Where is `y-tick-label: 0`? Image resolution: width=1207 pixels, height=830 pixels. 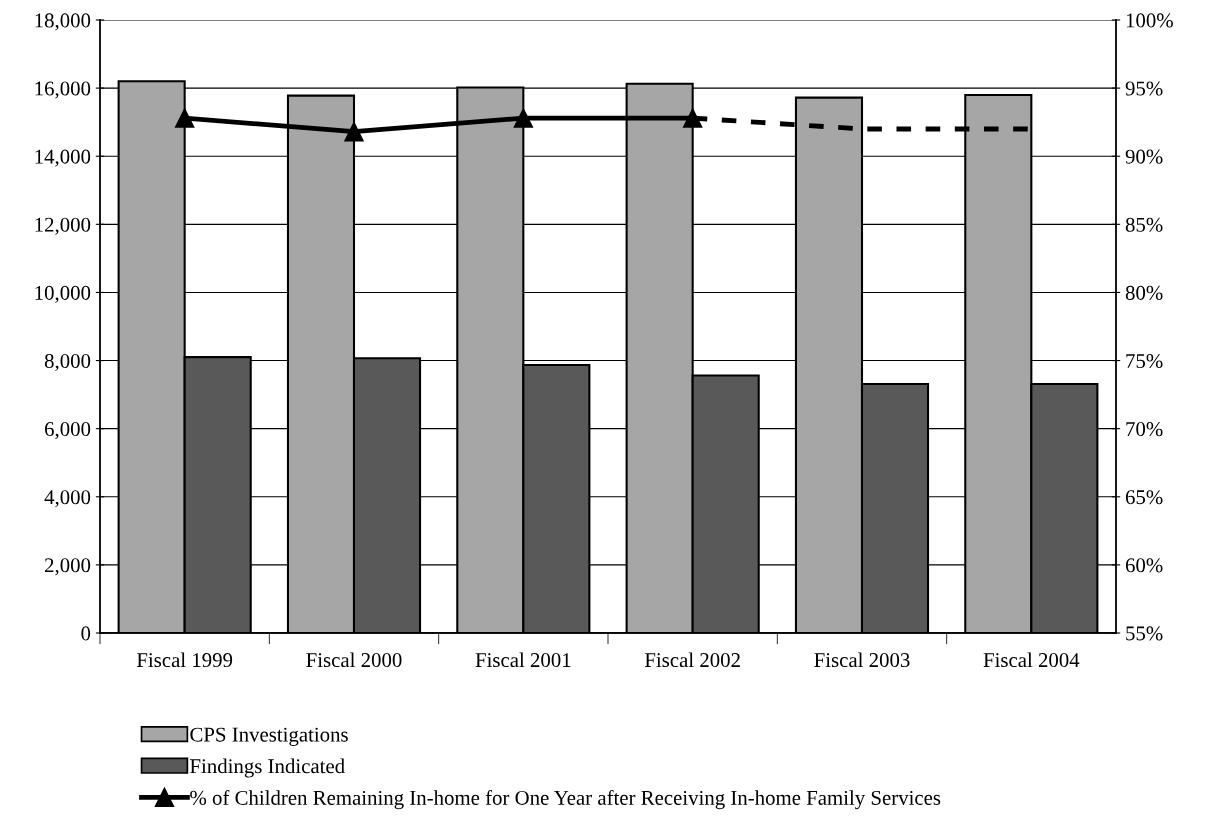
y-tick-label: 0 is located at coordinates (86, 633).